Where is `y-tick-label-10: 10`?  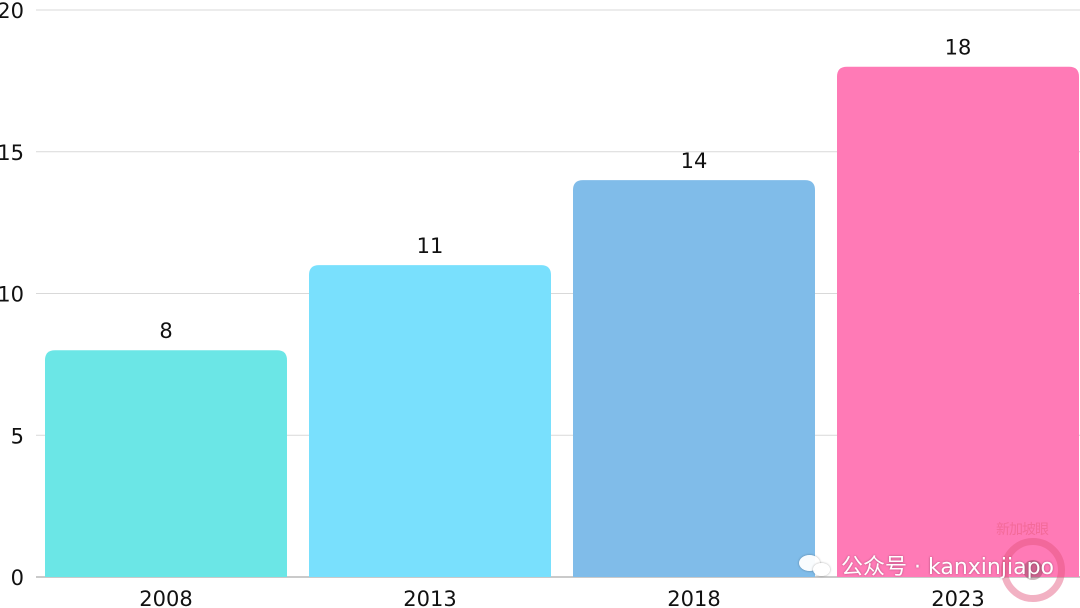
y-tick-label-10: 10 is located at coordinates (12, 295).